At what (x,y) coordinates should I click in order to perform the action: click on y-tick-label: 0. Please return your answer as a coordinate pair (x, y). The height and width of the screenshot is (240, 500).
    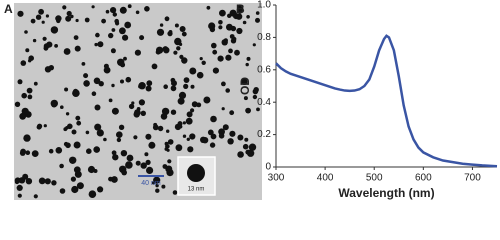
    Looking at the image, I should click on (268, 167).